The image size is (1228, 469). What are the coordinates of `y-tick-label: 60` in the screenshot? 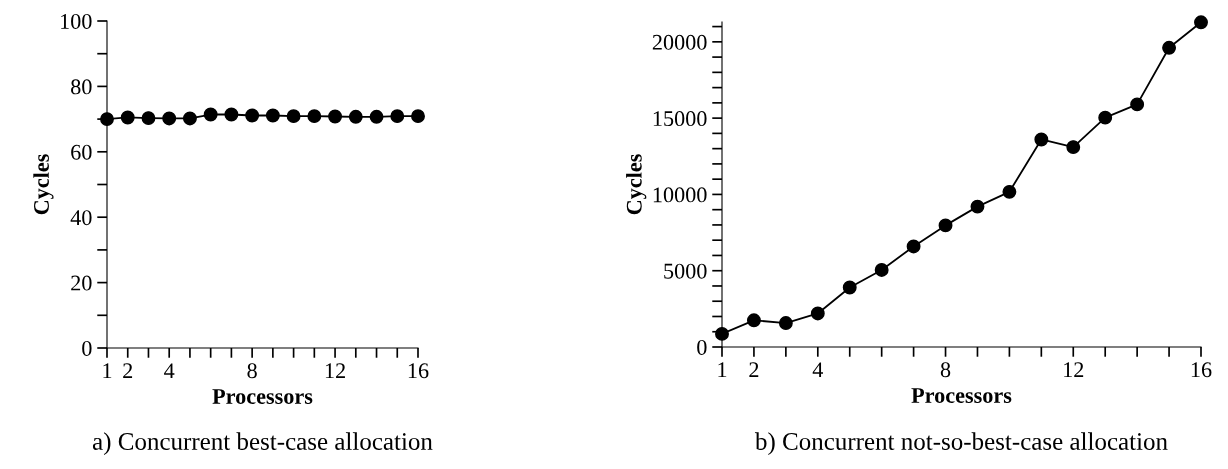 It's located at (81, 152).